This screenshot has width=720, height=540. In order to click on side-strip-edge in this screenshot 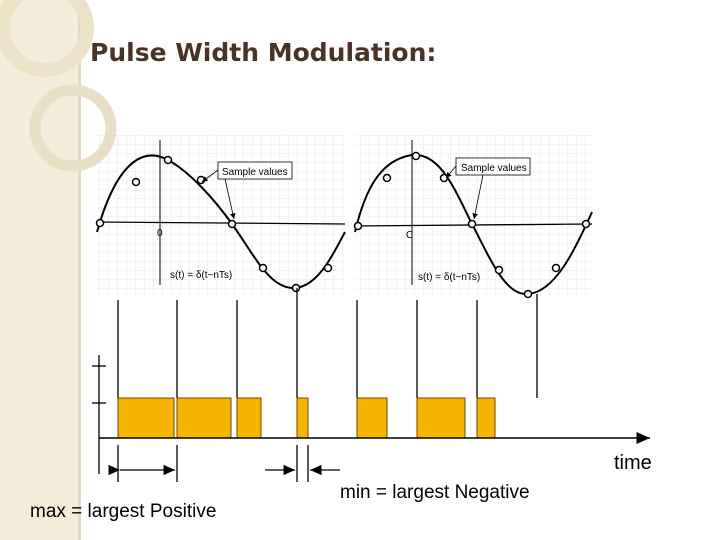, I will do `click(79, 270)`.